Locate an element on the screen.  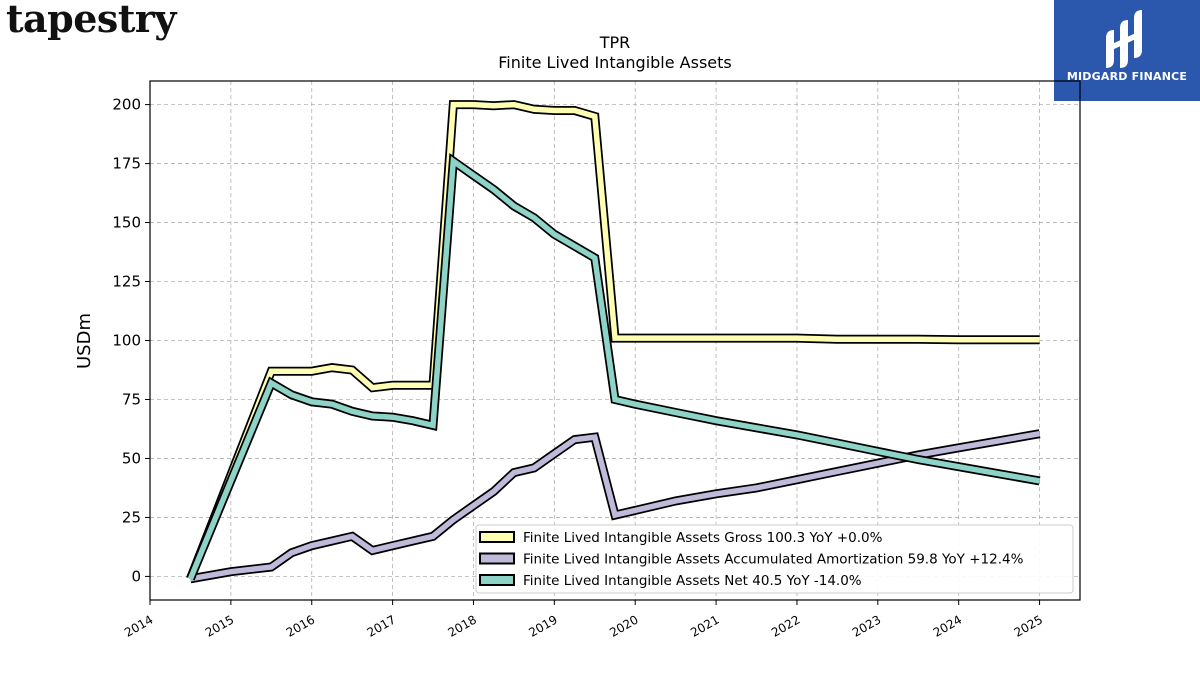
x-tick-label: 2024 is located at coordinates (947, 625).